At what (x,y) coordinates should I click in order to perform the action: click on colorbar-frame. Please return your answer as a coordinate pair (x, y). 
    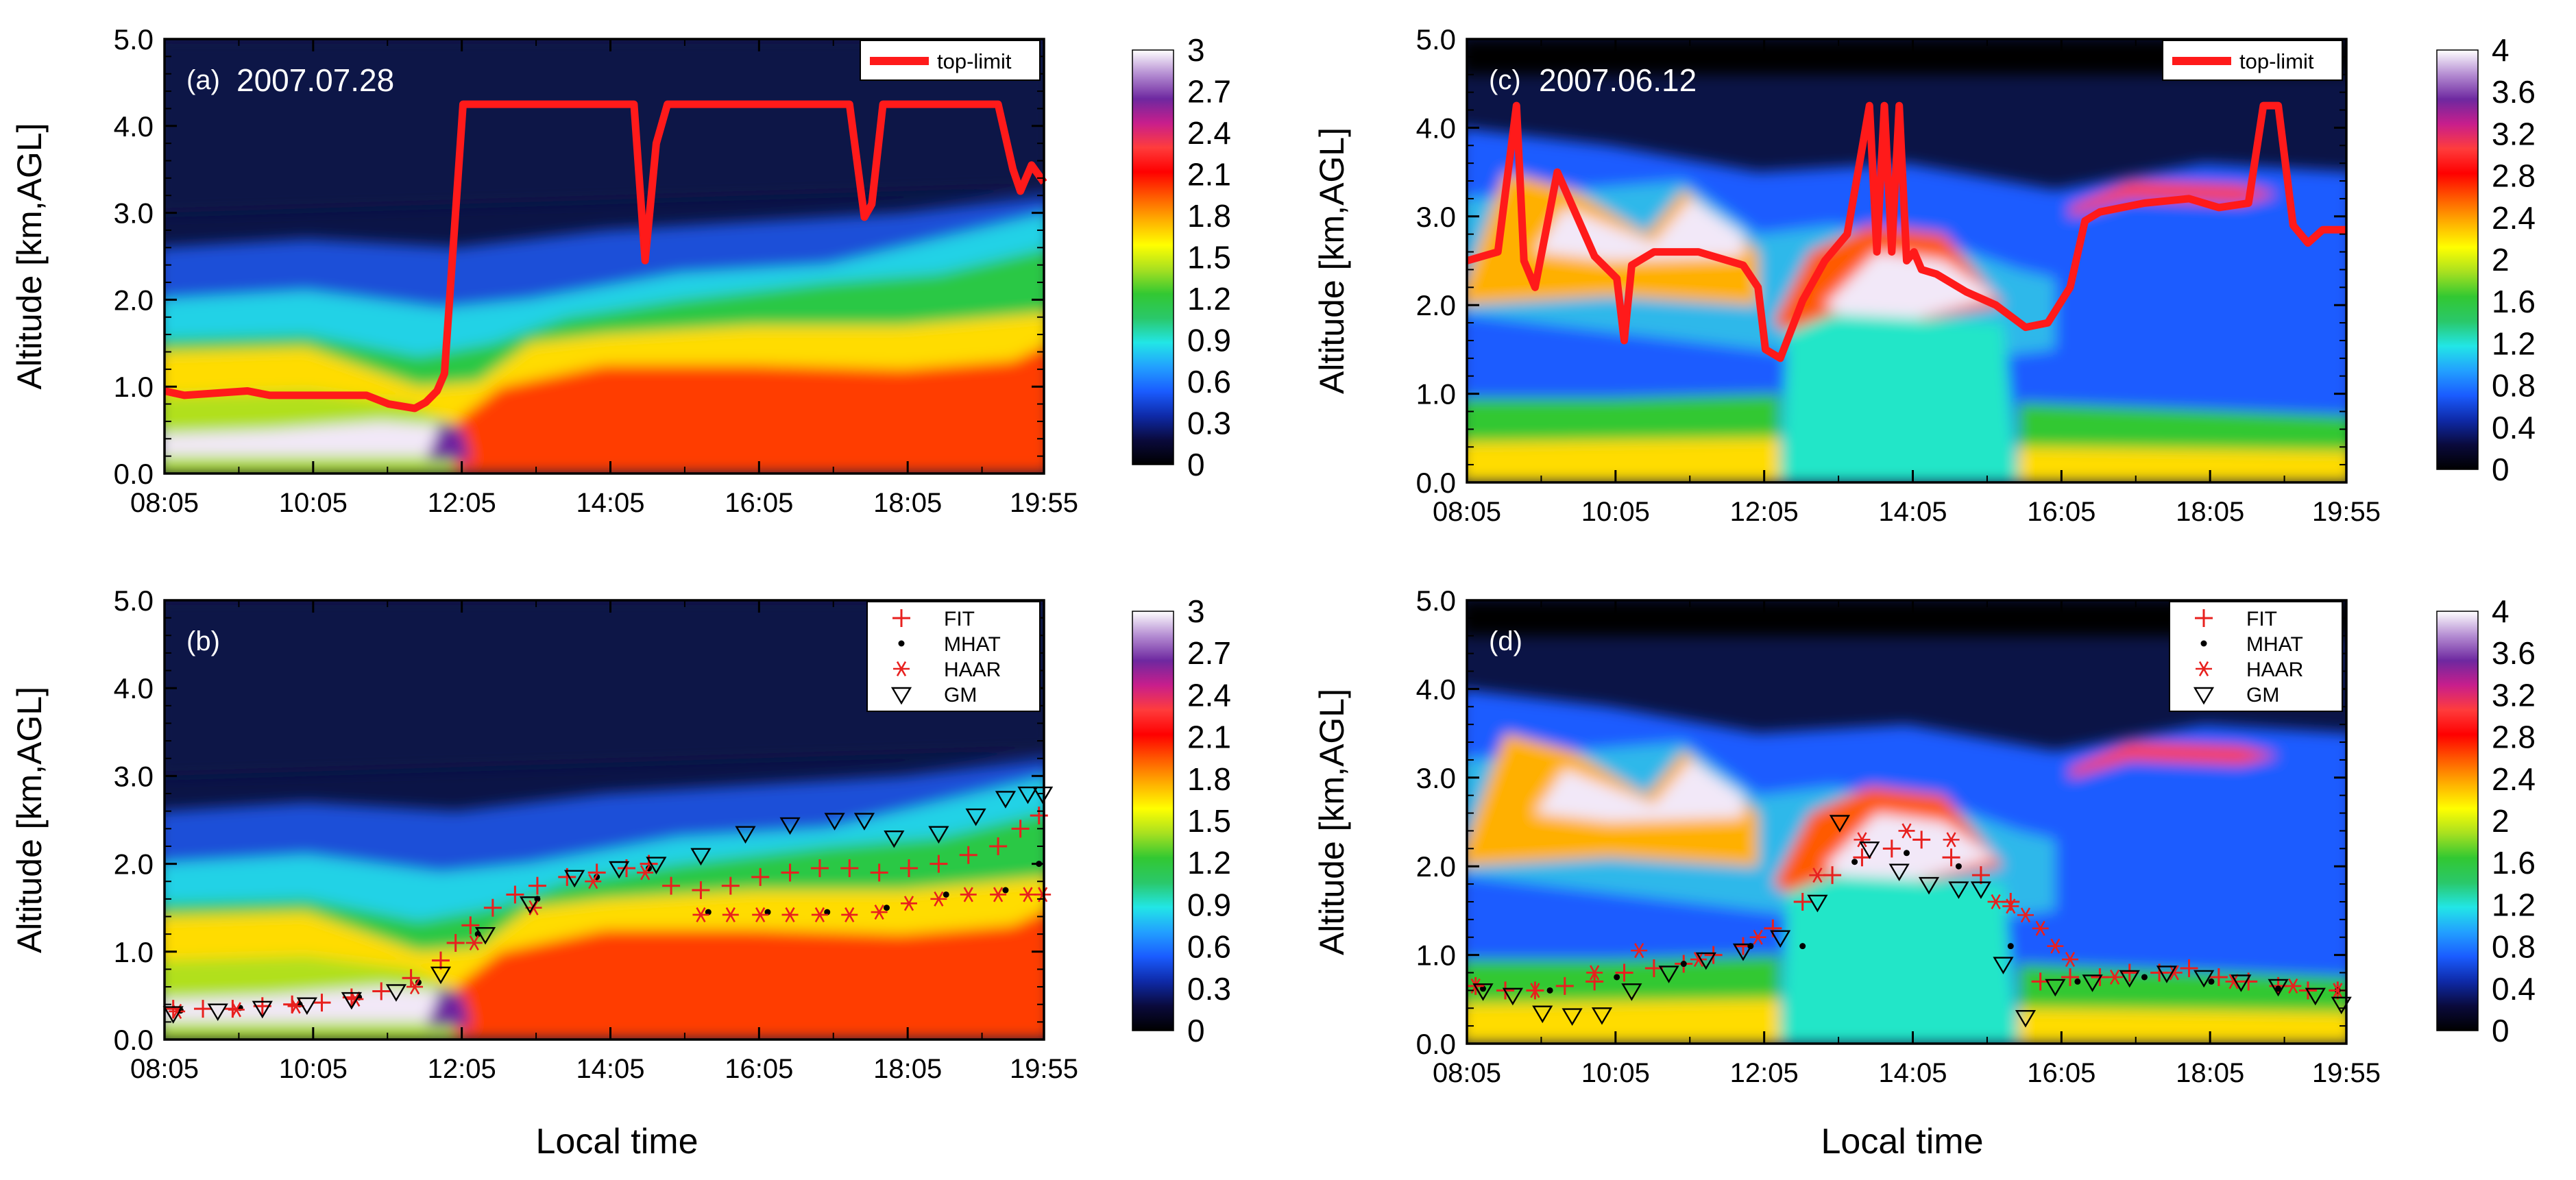
    Looking at the image, I should click on (1153, 257).